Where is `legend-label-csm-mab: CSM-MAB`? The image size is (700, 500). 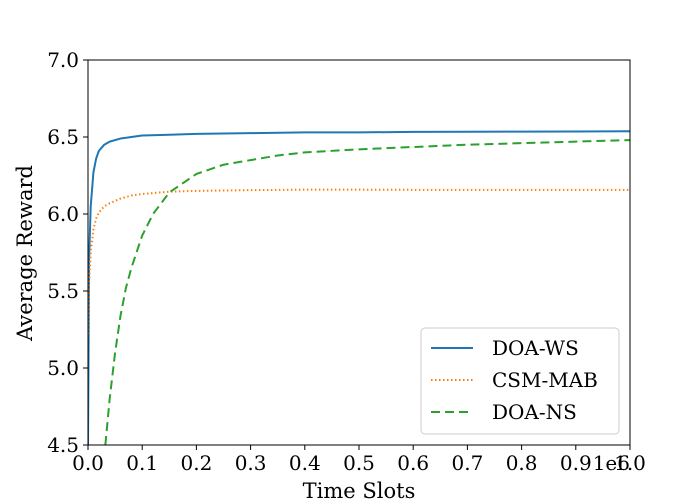 legend-label-csm-mab: CSM-MAB is located at coordinates (545, 380).